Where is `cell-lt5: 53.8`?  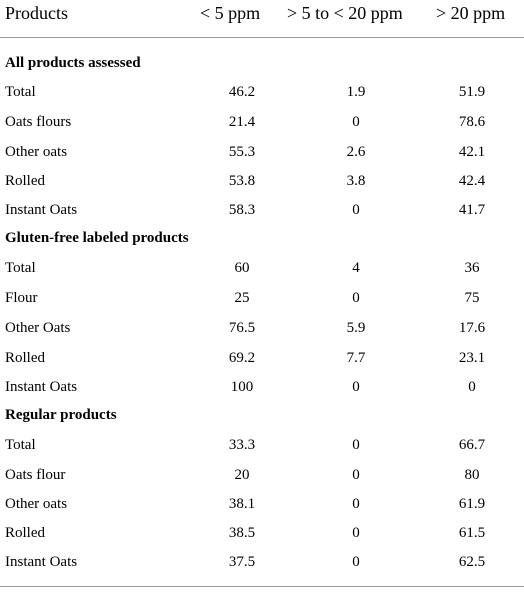 cell-lt5: 53.8 is located at coordinates (242, 181).